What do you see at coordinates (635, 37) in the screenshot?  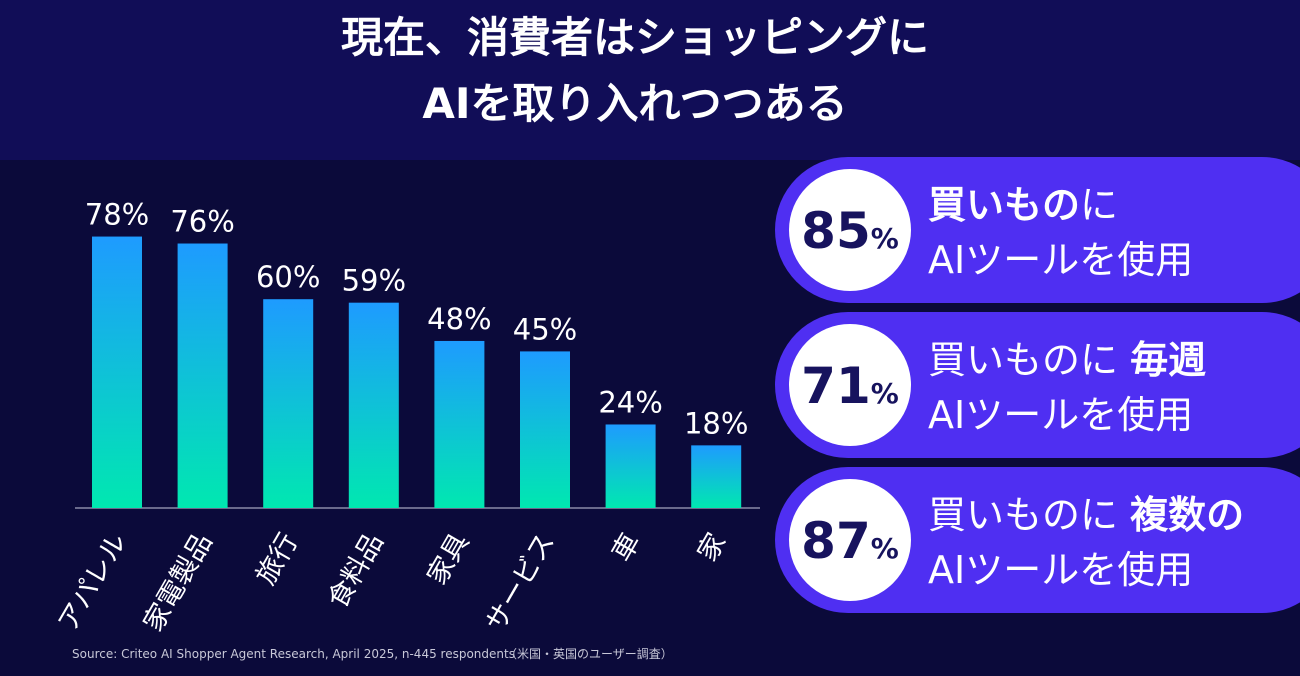 I see `title-line: 現在、消費者はショッピングに` at bounding box center [635, 37].